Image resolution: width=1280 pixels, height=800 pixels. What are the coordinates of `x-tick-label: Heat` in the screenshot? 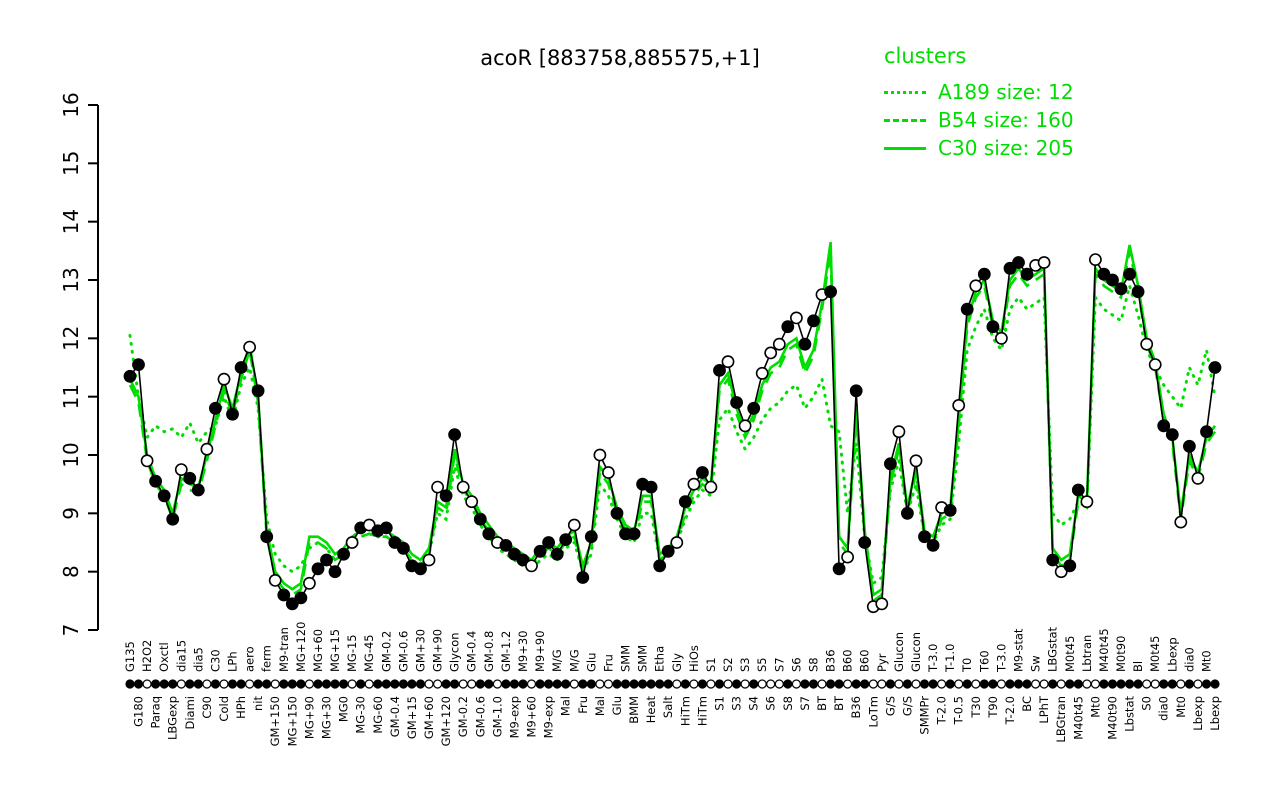 It's located at (651, 710).